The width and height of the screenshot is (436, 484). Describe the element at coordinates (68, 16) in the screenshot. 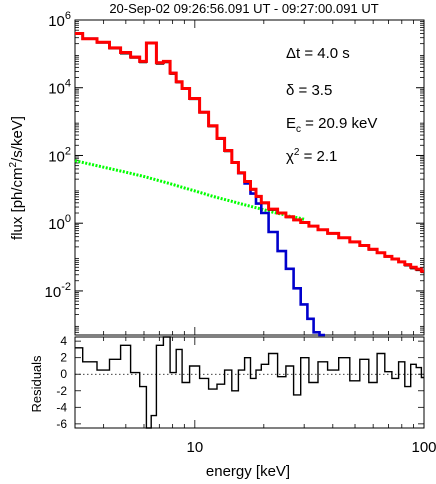

I see `tick-exponent: 6` at that location.